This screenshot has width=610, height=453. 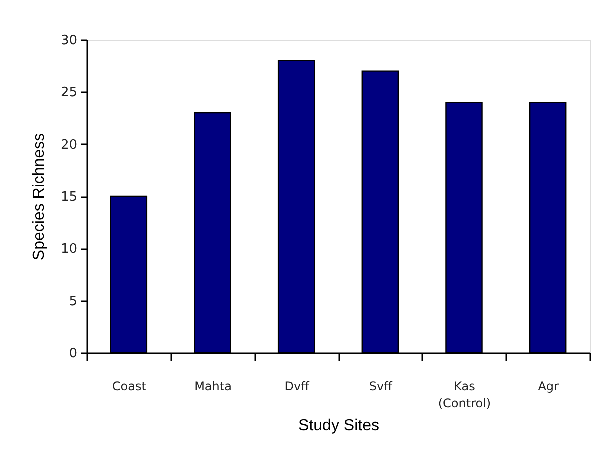 What do you see at coordinates (549, 387) in the screenshot?
I see `x-tick-label: Agr` at bounding box center [549, 387].